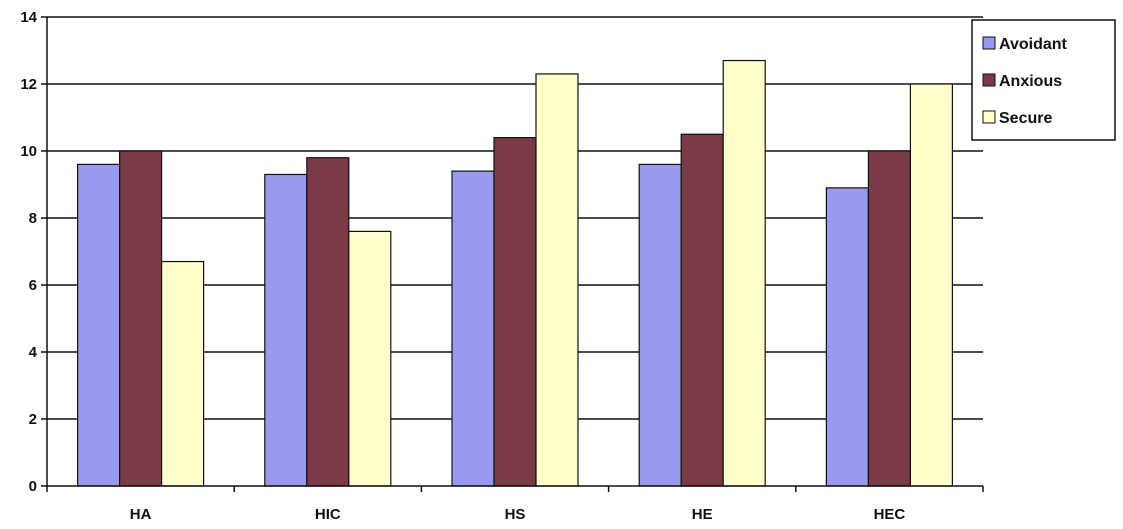 This screenshot has width=1123, height=529. What do you see at coordinates (33, 252) in the screenshot?
I see `y-axis-ticks: 0 2 4 6 8 10 12 14` at bounding box center [33, 252].